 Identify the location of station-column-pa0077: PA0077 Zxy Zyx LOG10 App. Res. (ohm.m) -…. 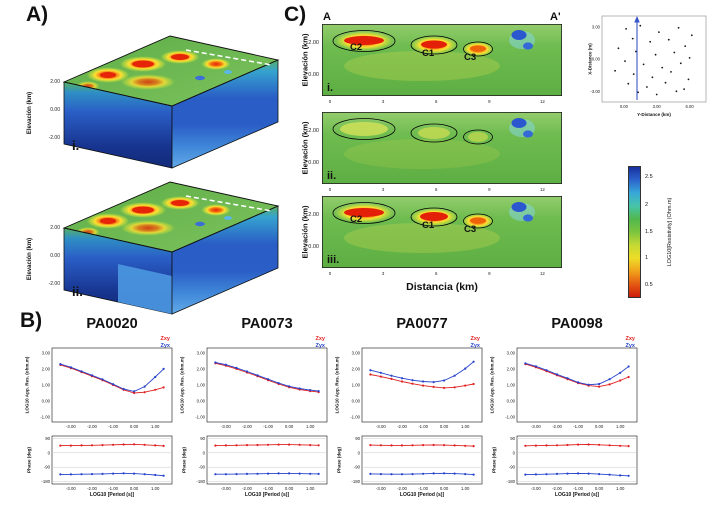
(409, 414).